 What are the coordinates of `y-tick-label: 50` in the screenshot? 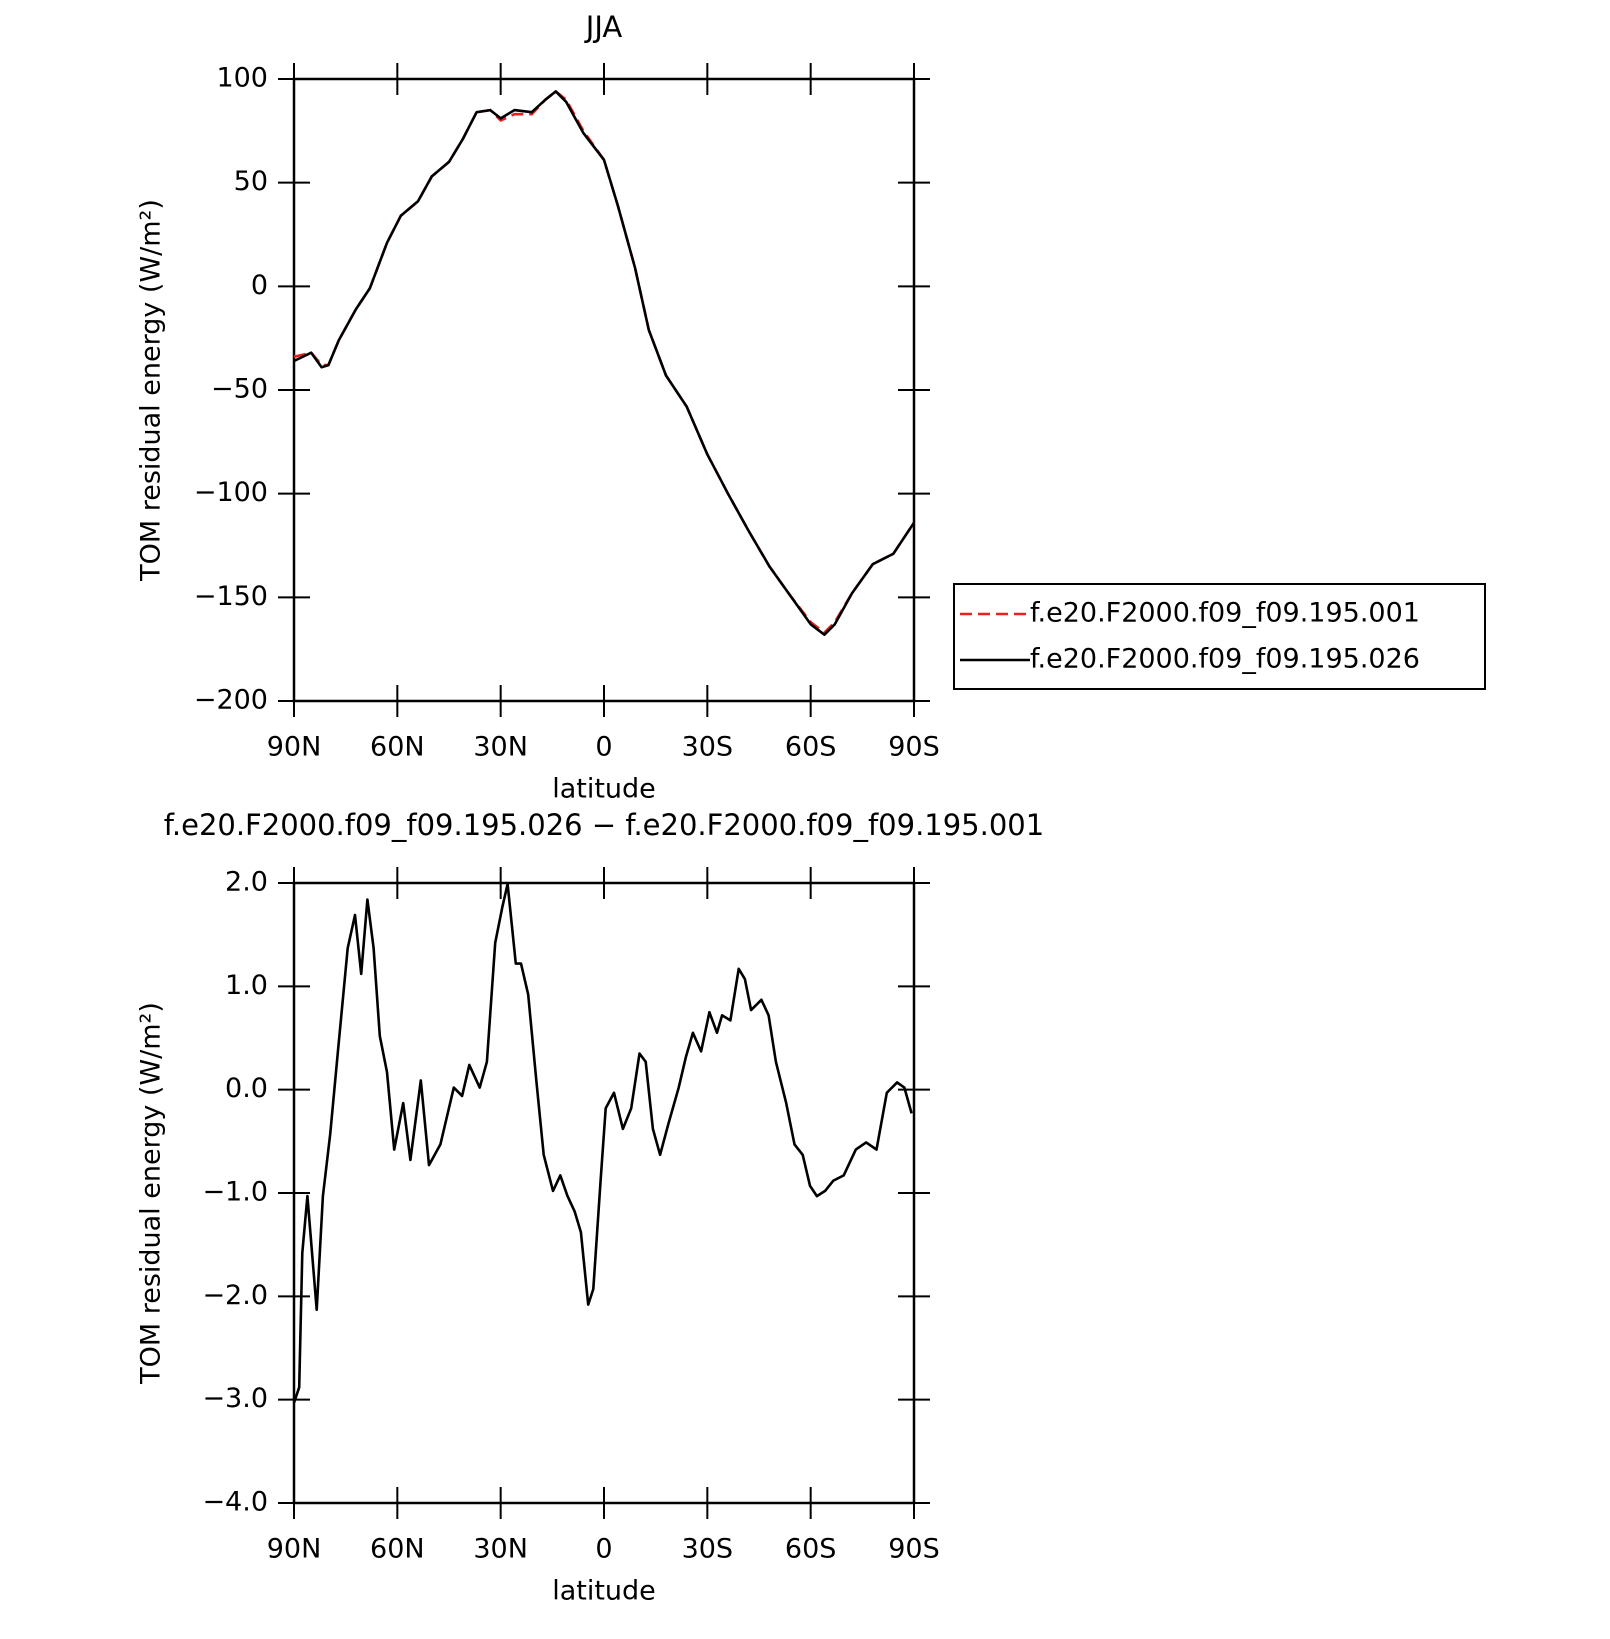 It's located at (251, 181).